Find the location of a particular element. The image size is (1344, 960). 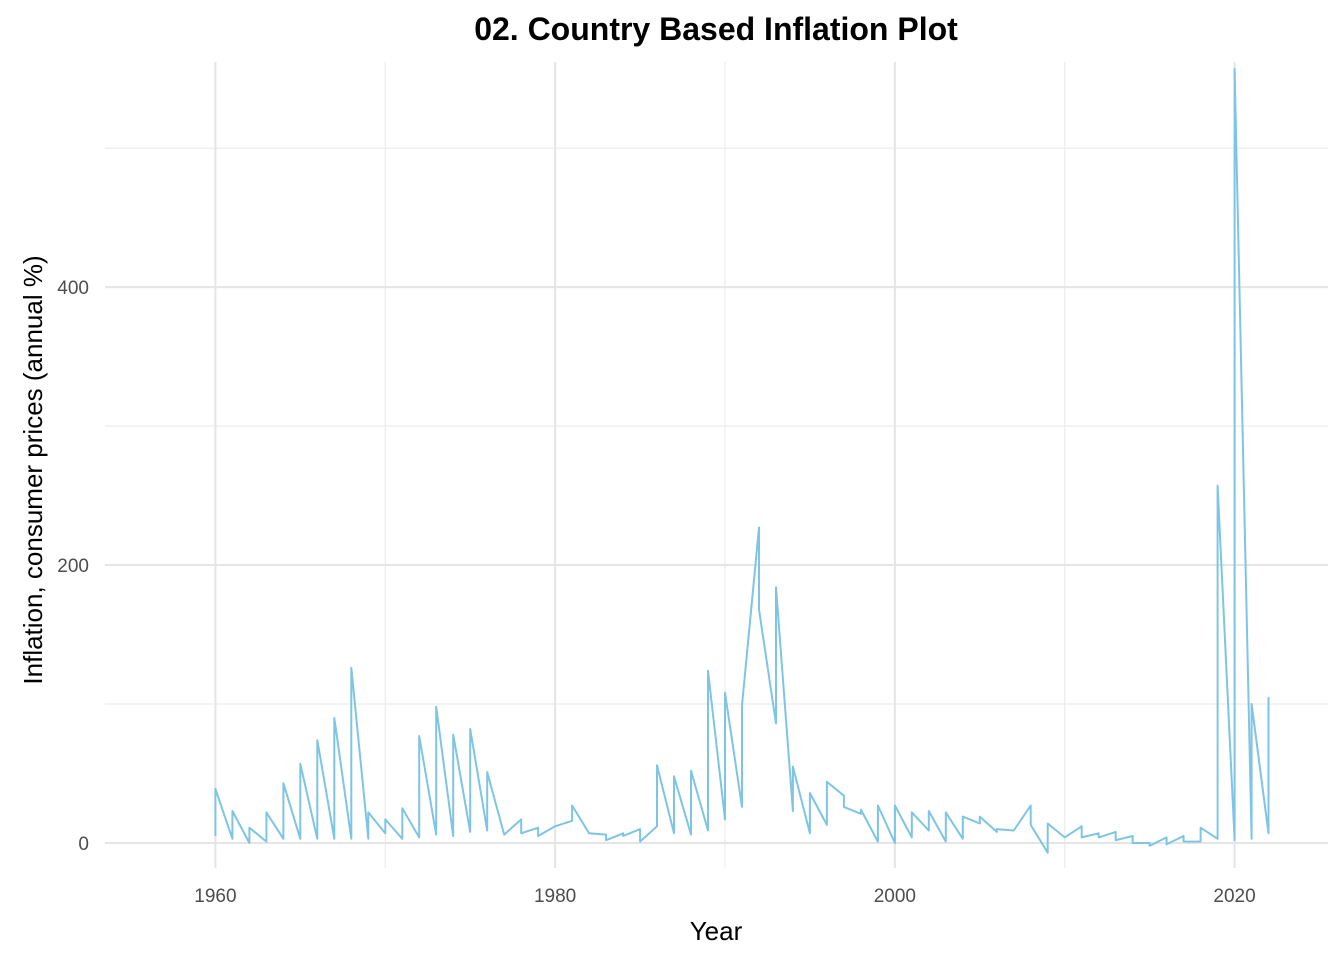

y-tick-label: 400 is located at coordinates (73, 288).